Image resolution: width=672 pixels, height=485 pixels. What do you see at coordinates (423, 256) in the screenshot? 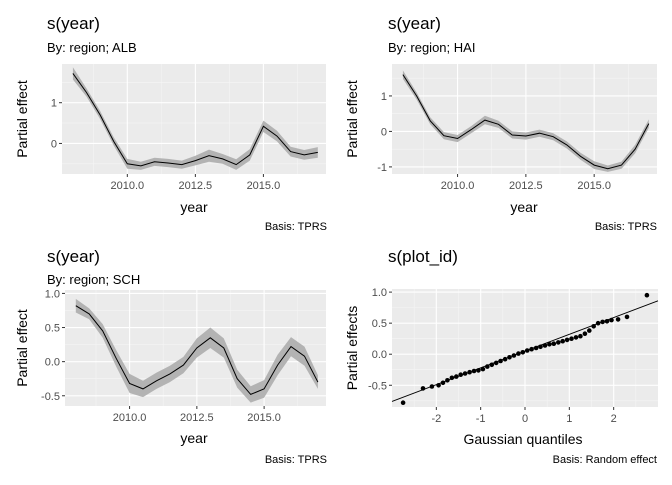
I see `panel-title: s(plot_id)` at bounding box center [423, 256].